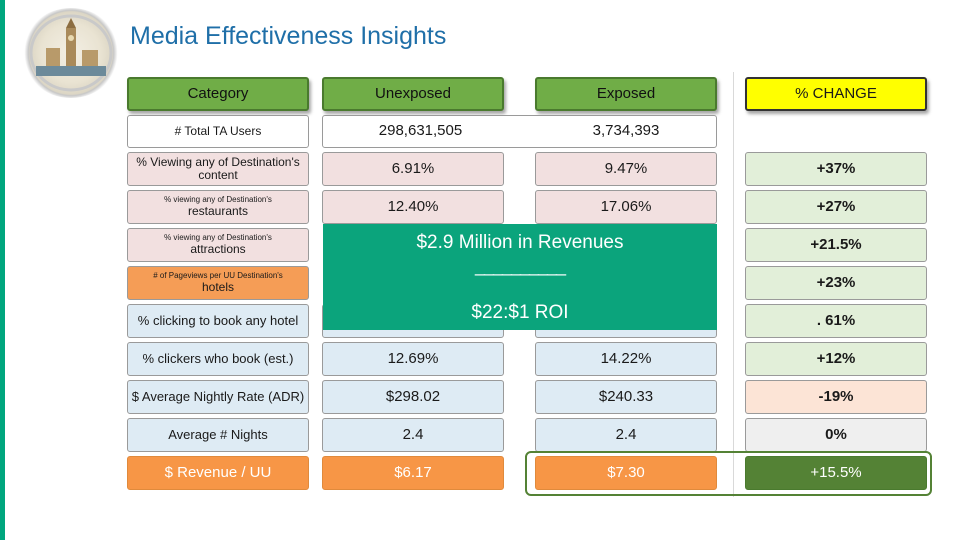 This screenshot has height=540, width=960. What do you see at coordinates (733, 284) in the screenshot?
I see `column-divider` at bounding box center [733, 284].